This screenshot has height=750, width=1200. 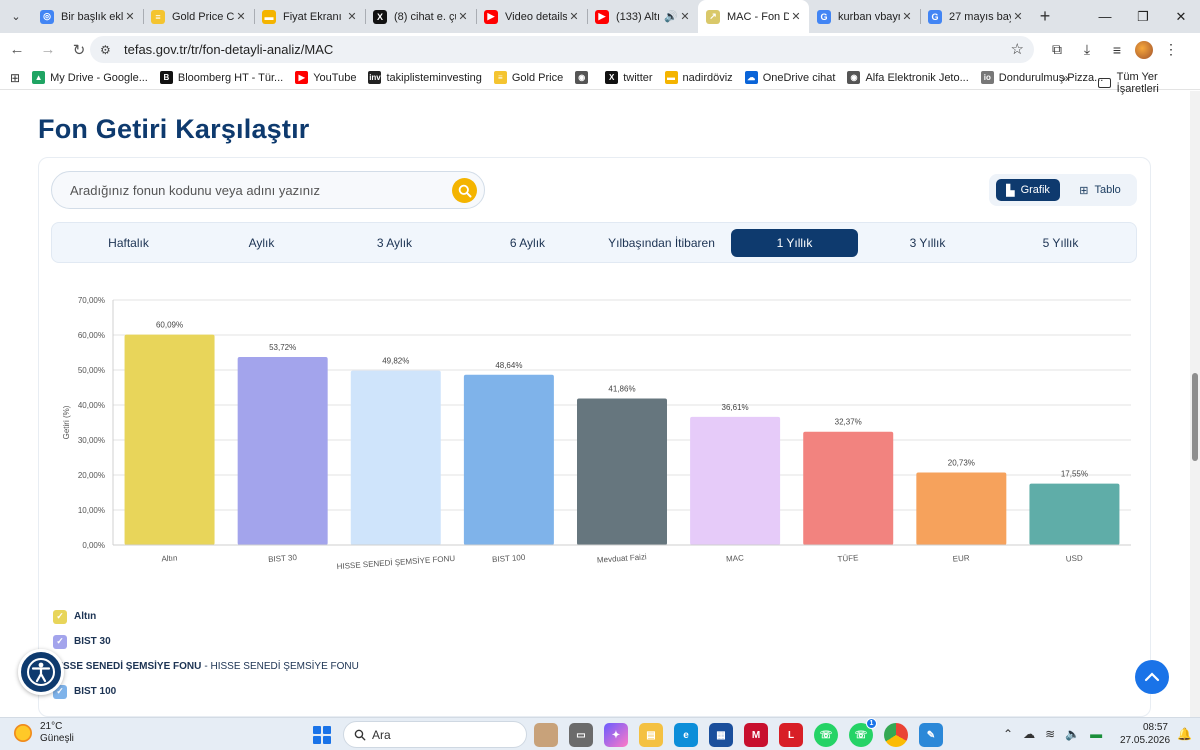 What do you see at coordinates (651, 735) in the screenshot?
I see `taskbar-app-file-explorer-icon: ▤` at bounding box center [651, 735].